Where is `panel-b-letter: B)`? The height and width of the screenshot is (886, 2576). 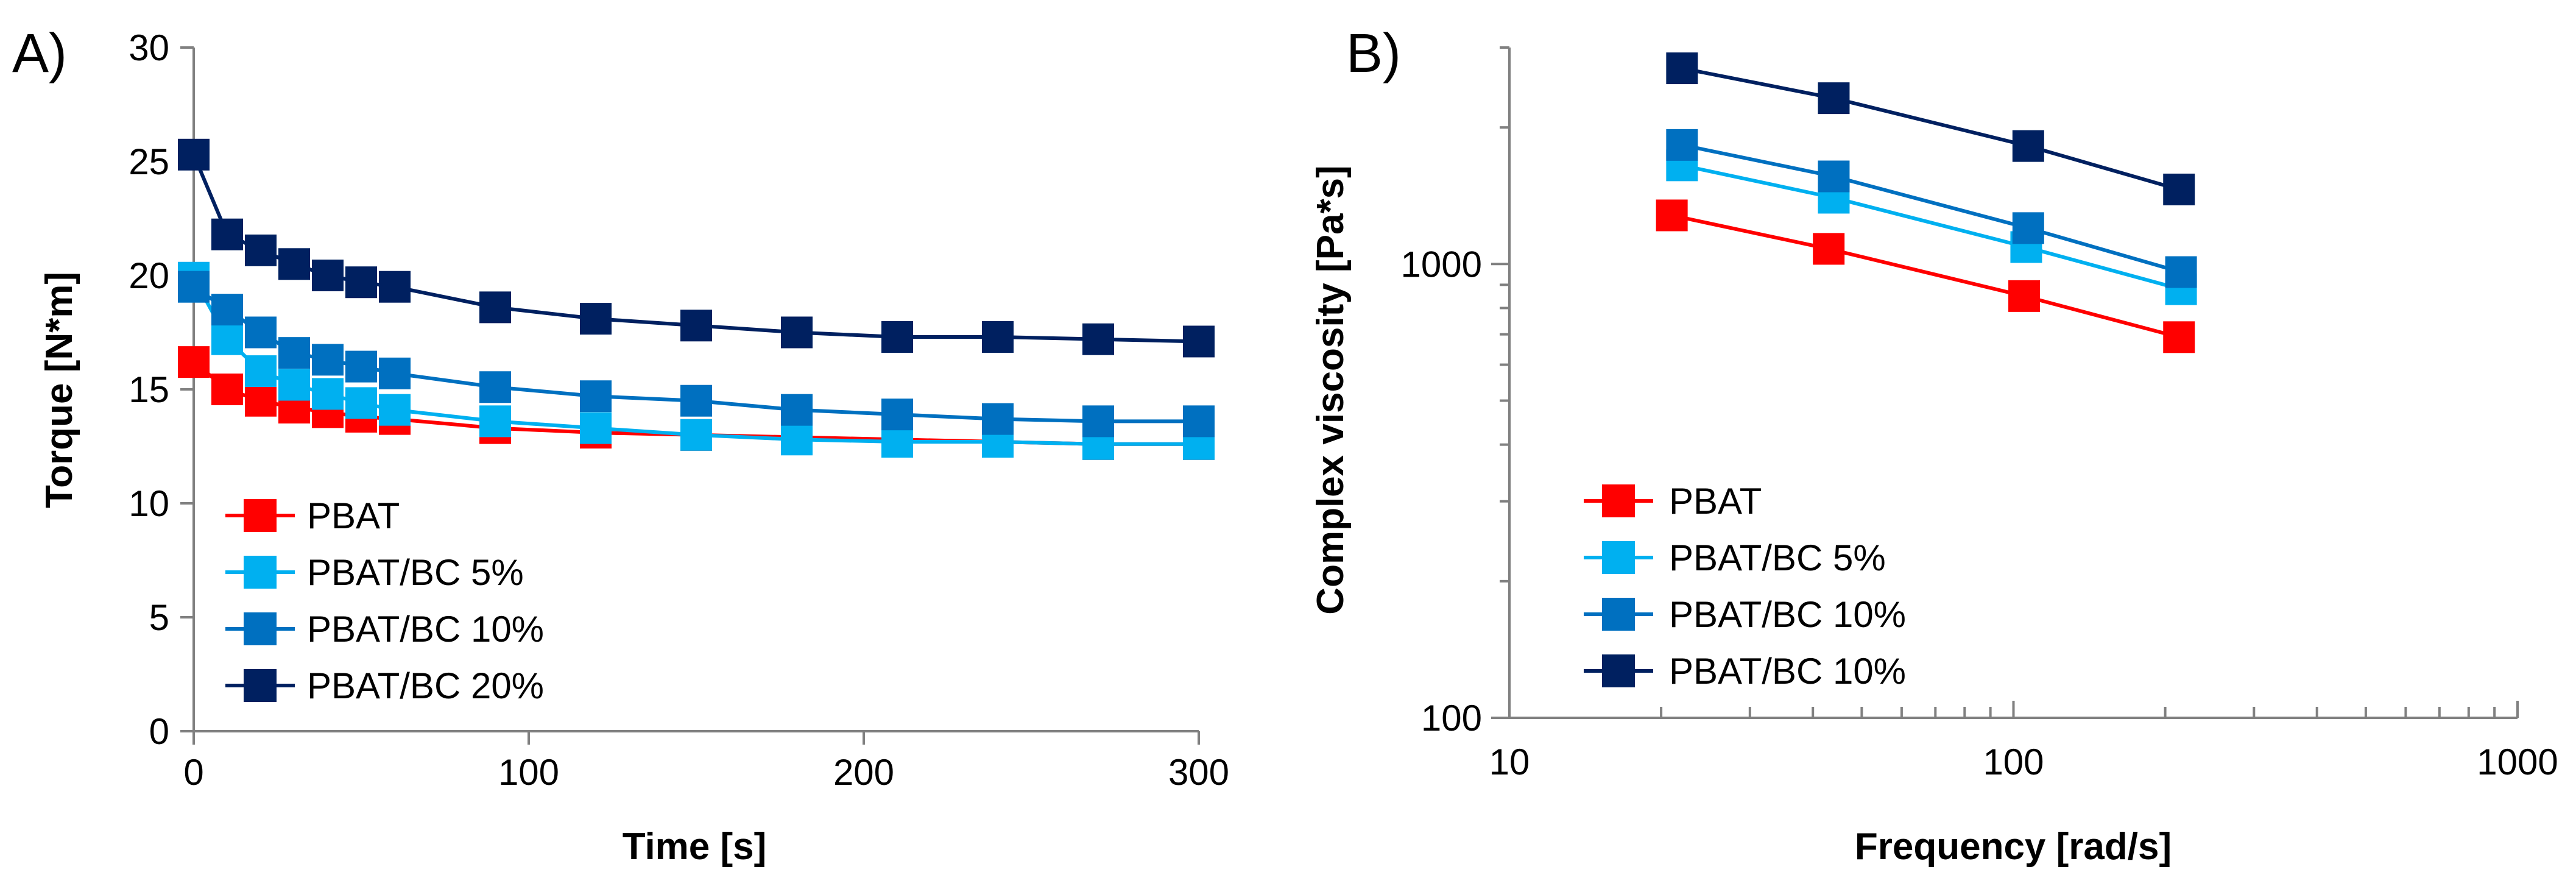
panel-b-letter: B) is located at coordinates (1374, 53).